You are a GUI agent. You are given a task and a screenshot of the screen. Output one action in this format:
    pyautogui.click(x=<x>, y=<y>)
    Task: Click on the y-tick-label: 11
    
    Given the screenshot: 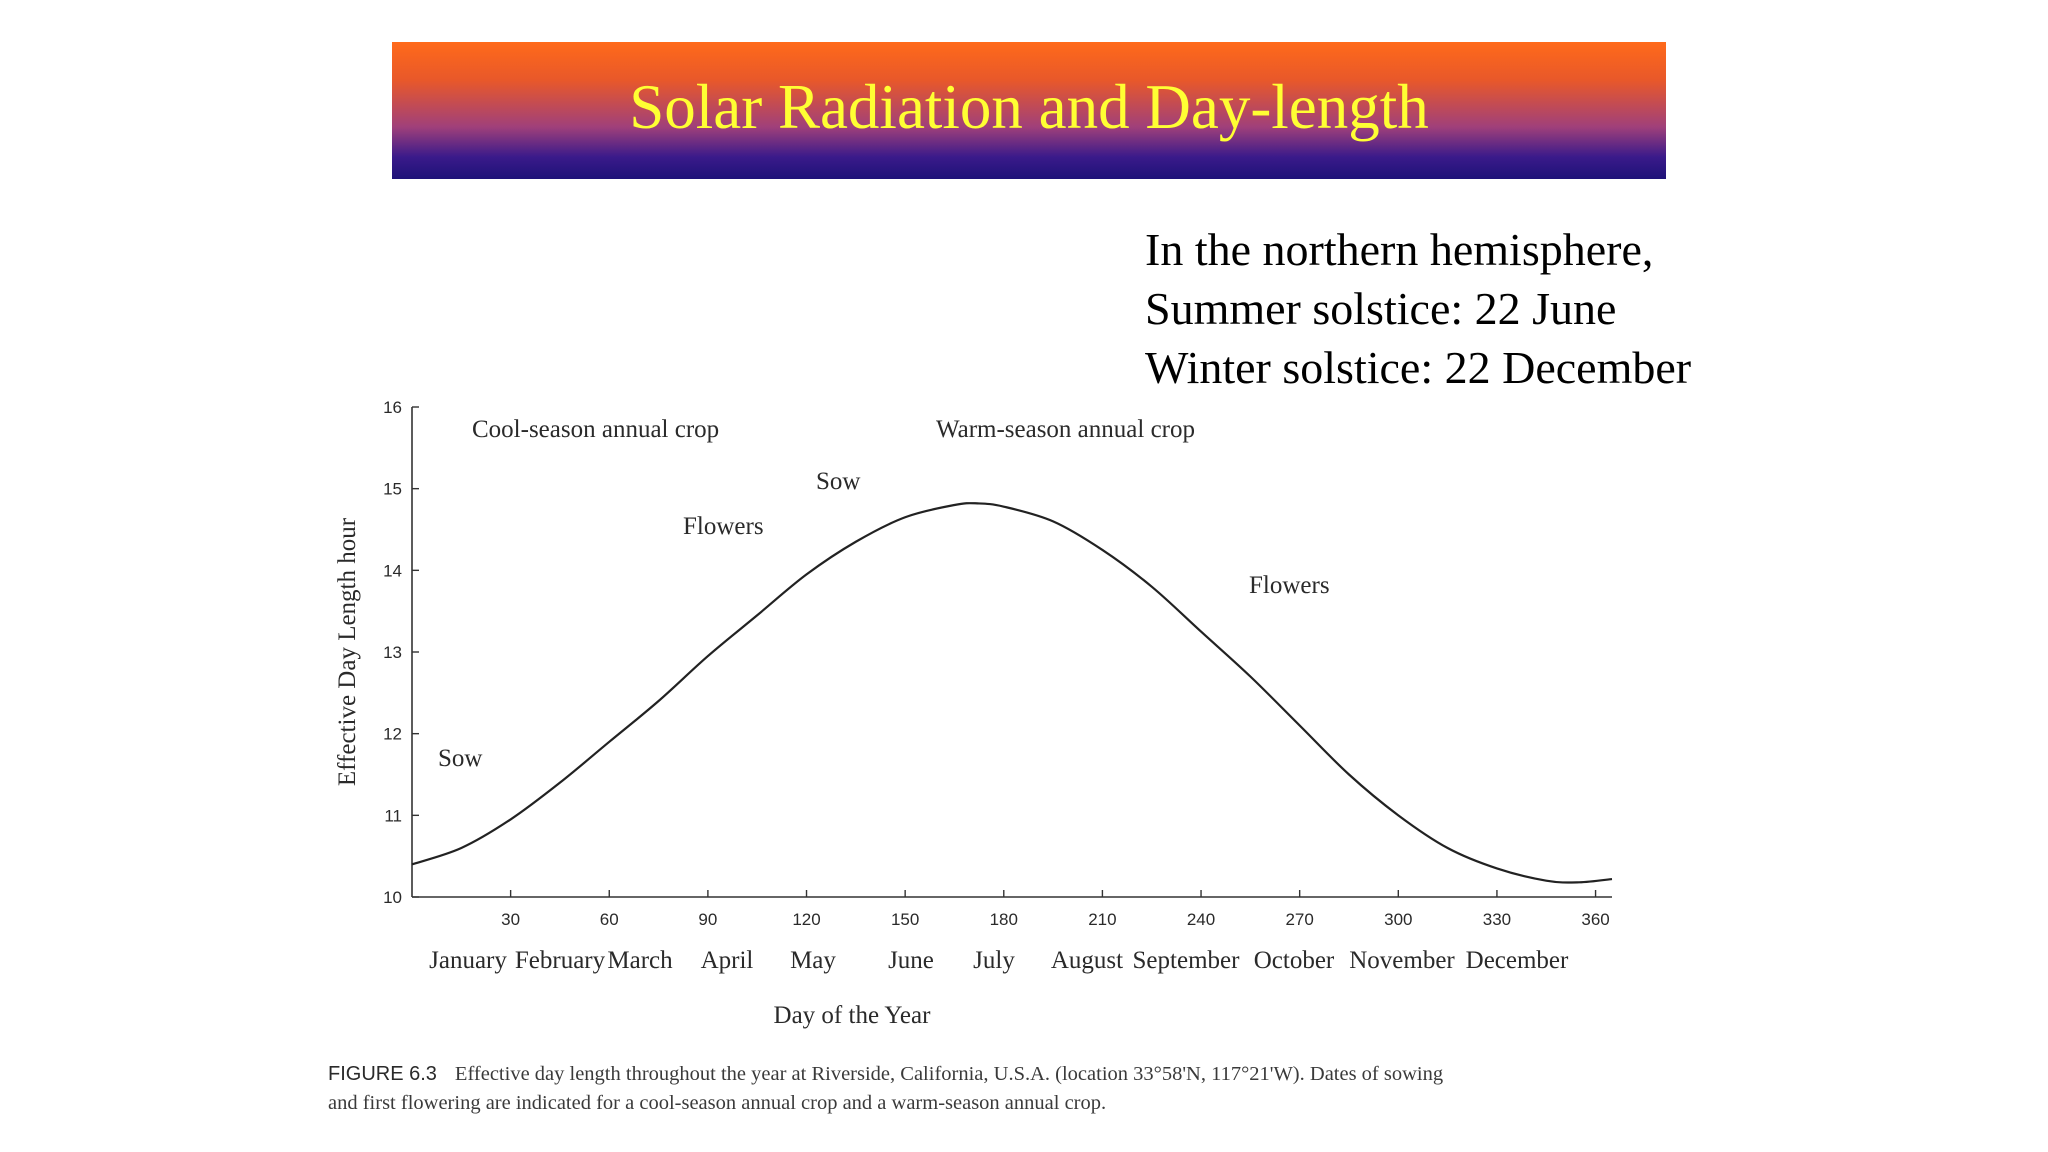 What is the action you would take?
    pyautogui.click(x=393, y=815)
    